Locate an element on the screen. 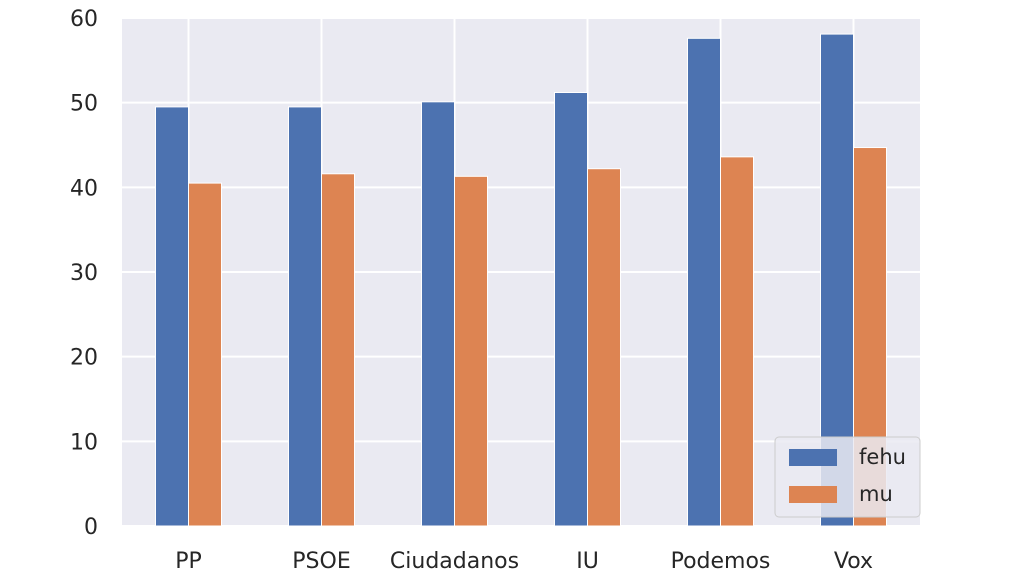 Image resolution: width=1024 pixels, height=576 pixels. bar-mu-psoe is located at coordinates (338, 350).